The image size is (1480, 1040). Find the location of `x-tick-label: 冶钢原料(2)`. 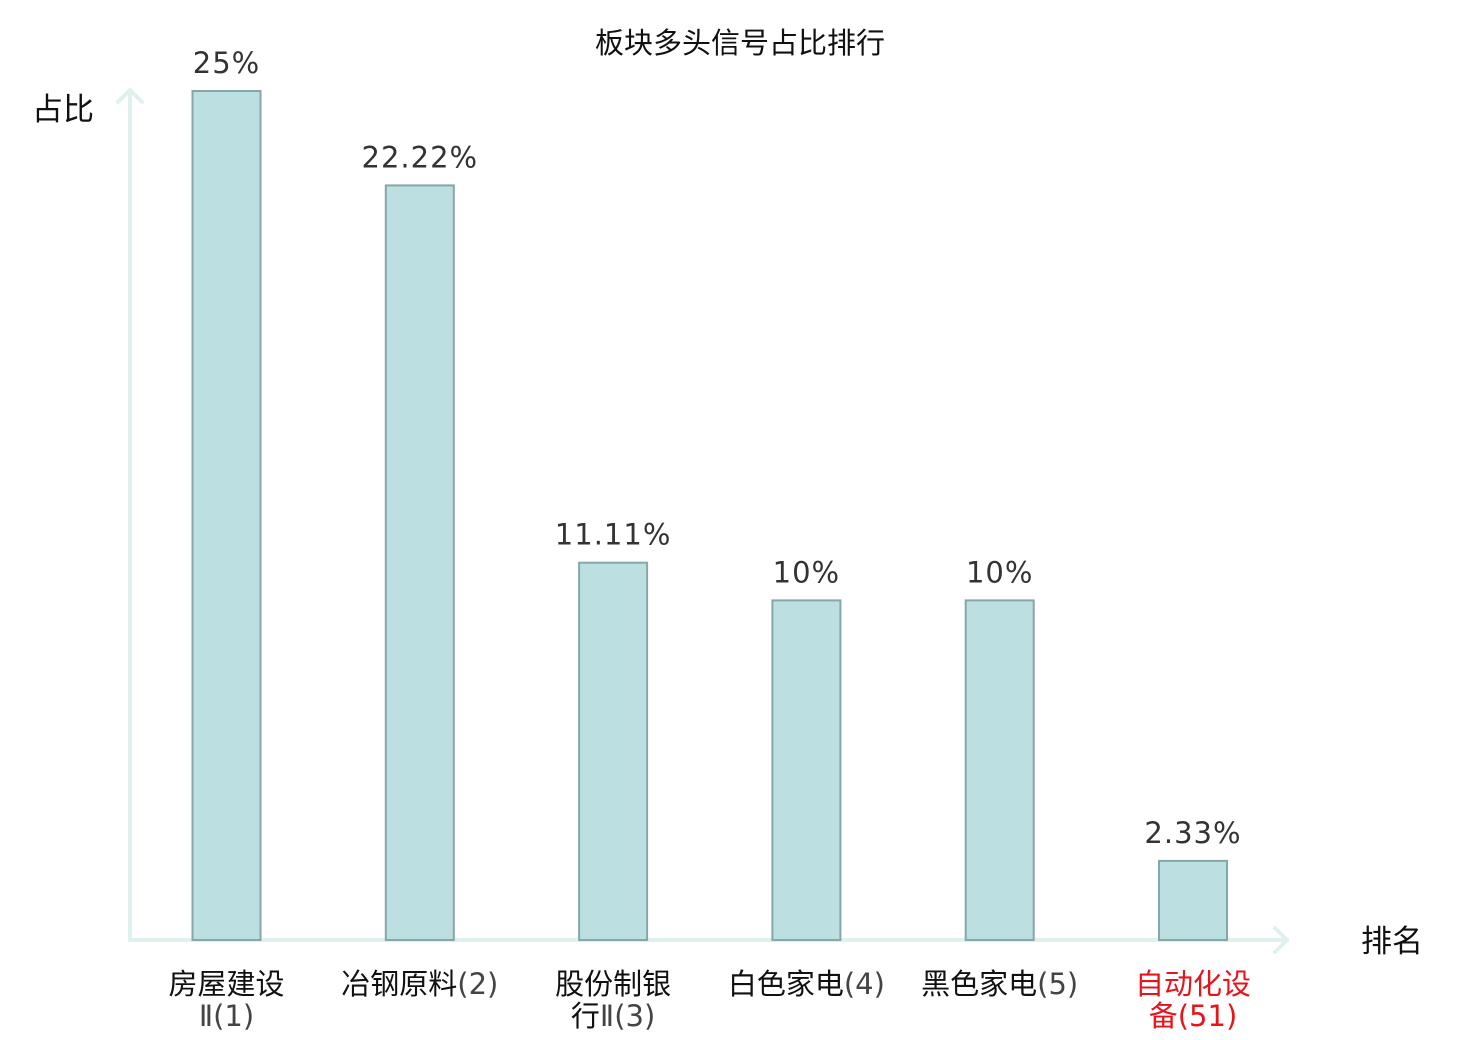

x-tick-label: 冶钢原料(2) is located at coordinates (419, 984).